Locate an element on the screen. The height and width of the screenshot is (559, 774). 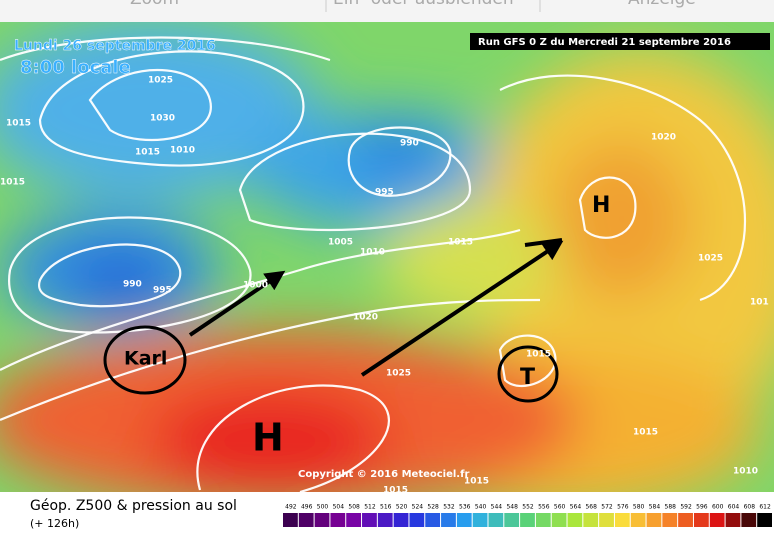
toolbar-button: Zoom is located at coordinates (154, 4).